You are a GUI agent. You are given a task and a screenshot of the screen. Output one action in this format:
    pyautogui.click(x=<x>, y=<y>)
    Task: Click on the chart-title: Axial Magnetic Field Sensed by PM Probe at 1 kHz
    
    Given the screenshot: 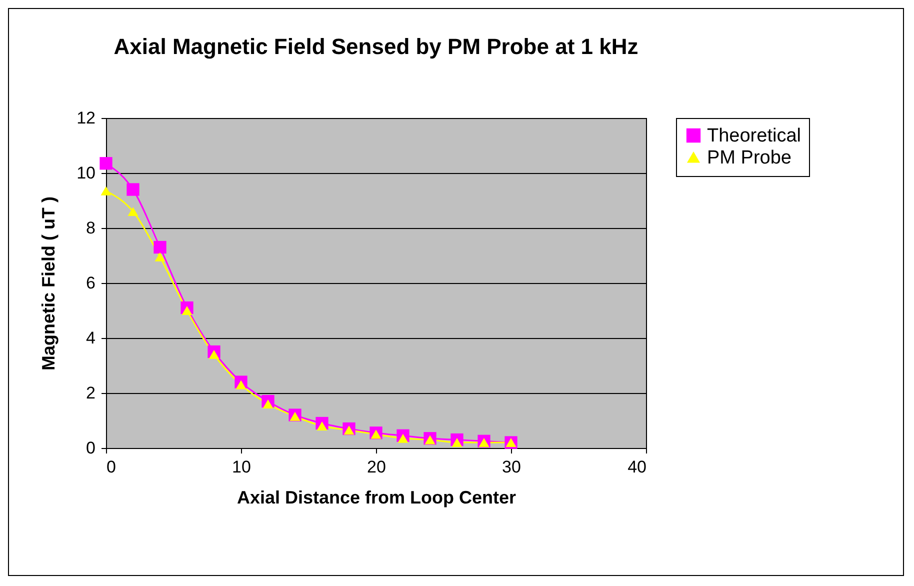 What is the action you would take?
    pyautogui.click(x=376, y=46)
    